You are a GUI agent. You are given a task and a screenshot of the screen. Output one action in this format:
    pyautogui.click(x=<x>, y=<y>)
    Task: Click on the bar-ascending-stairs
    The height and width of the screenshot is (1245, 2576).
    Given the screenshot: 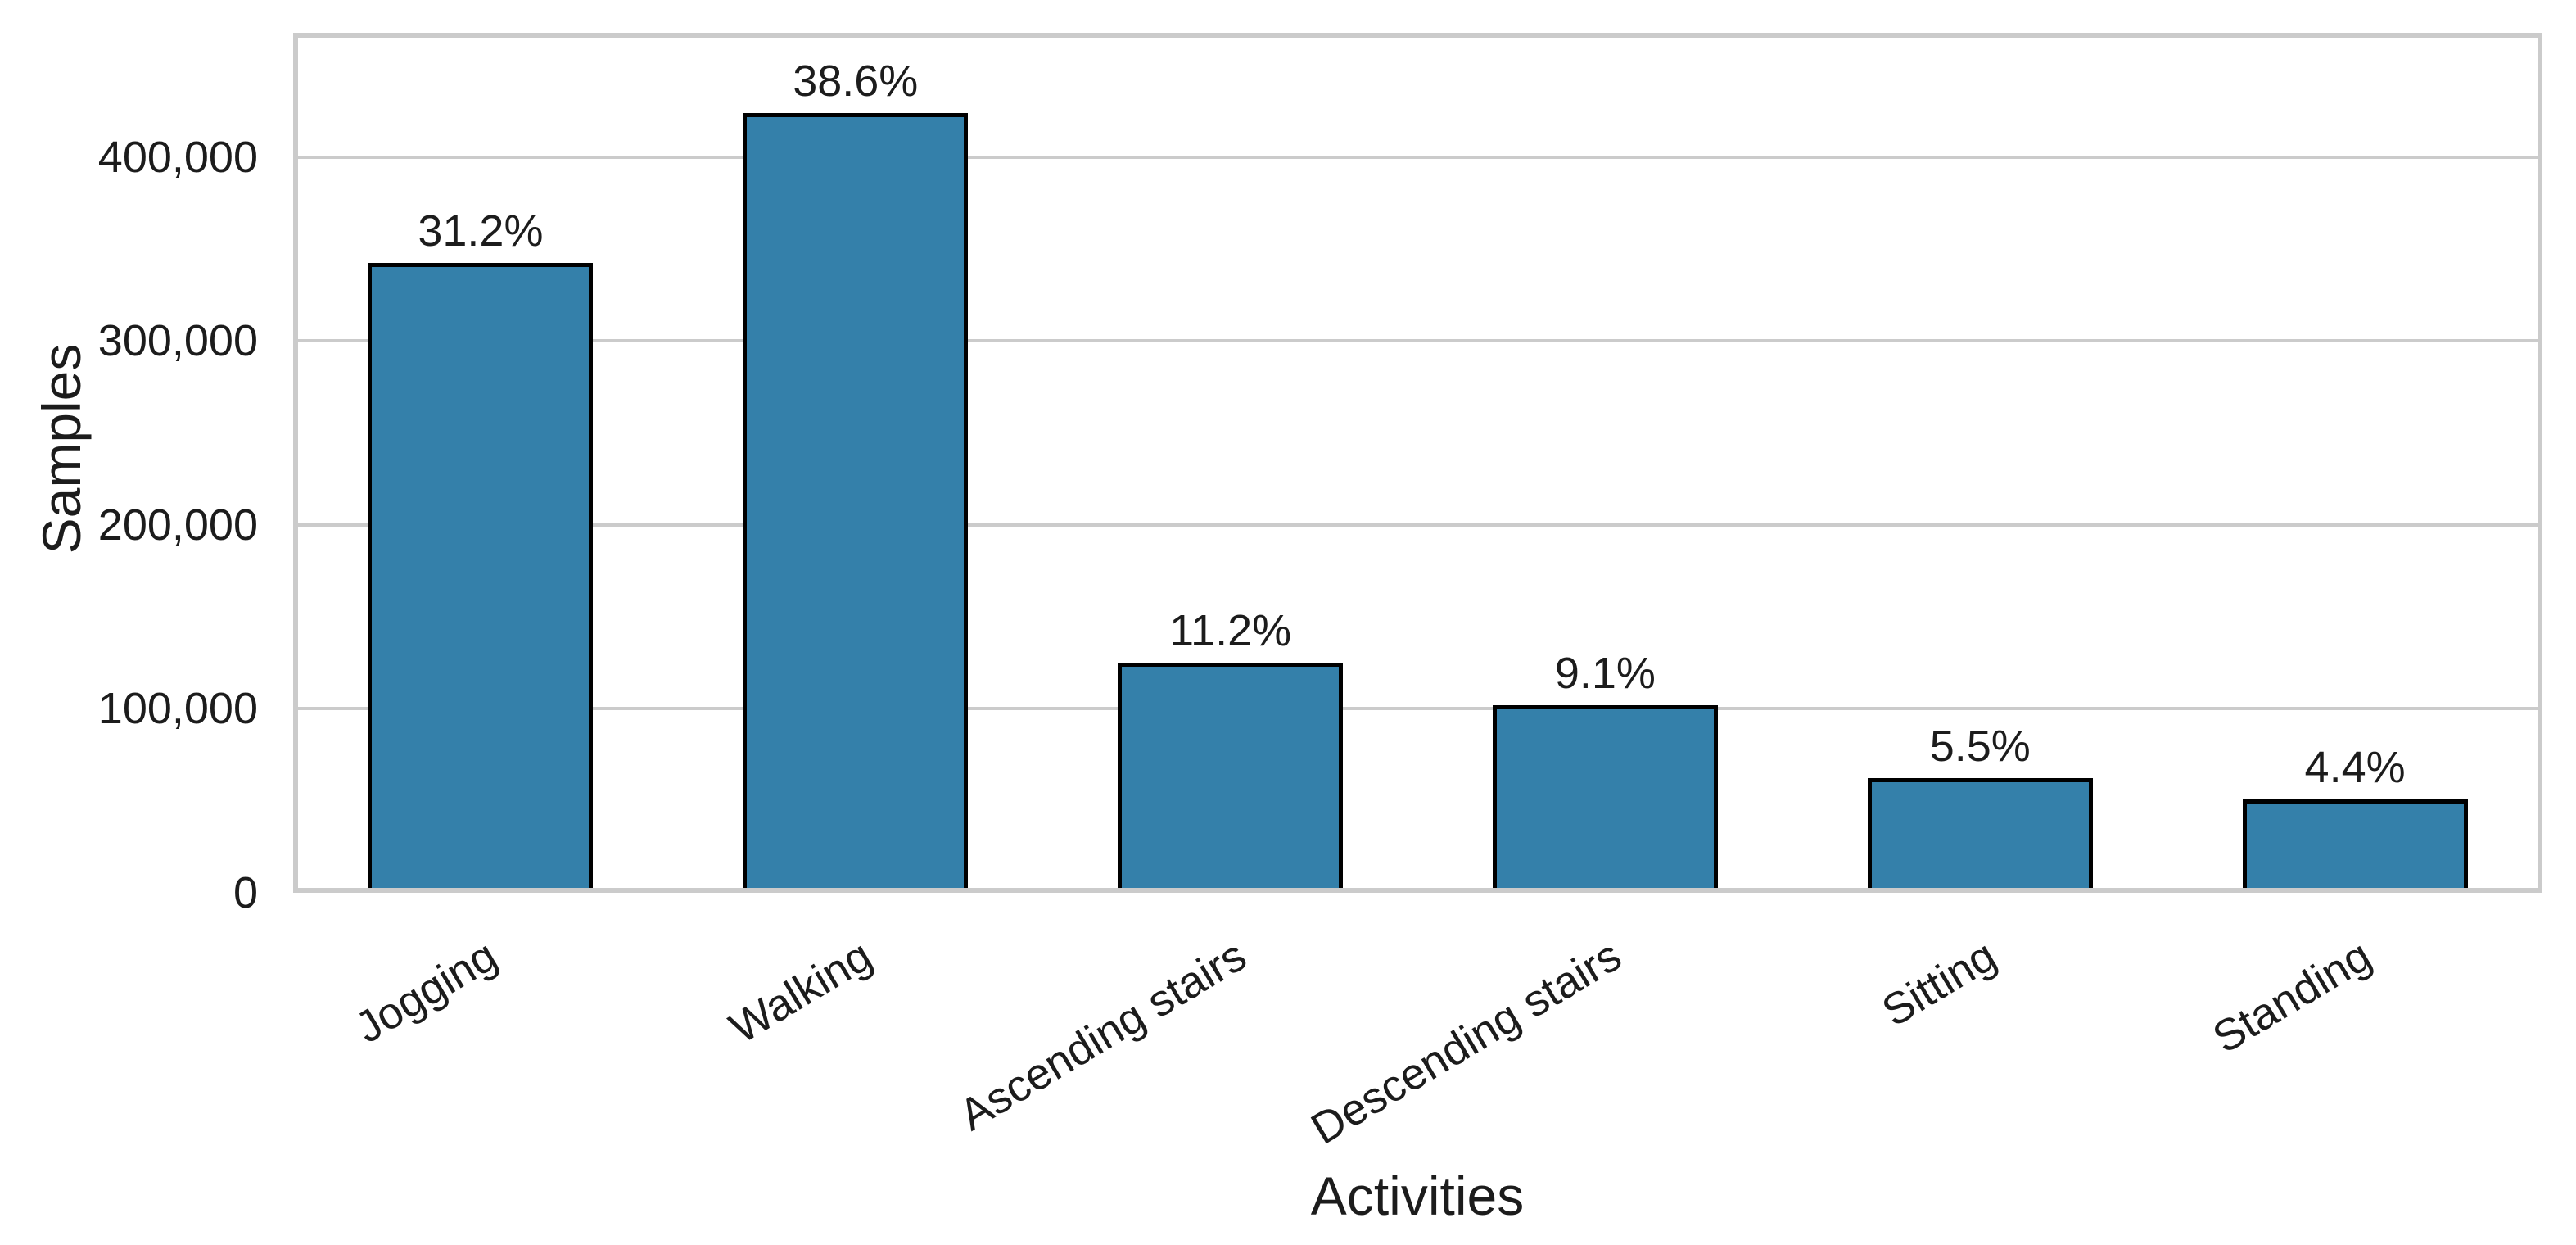 What is the action you would take?
    pyautogui.click(x=1231, y=775)
    